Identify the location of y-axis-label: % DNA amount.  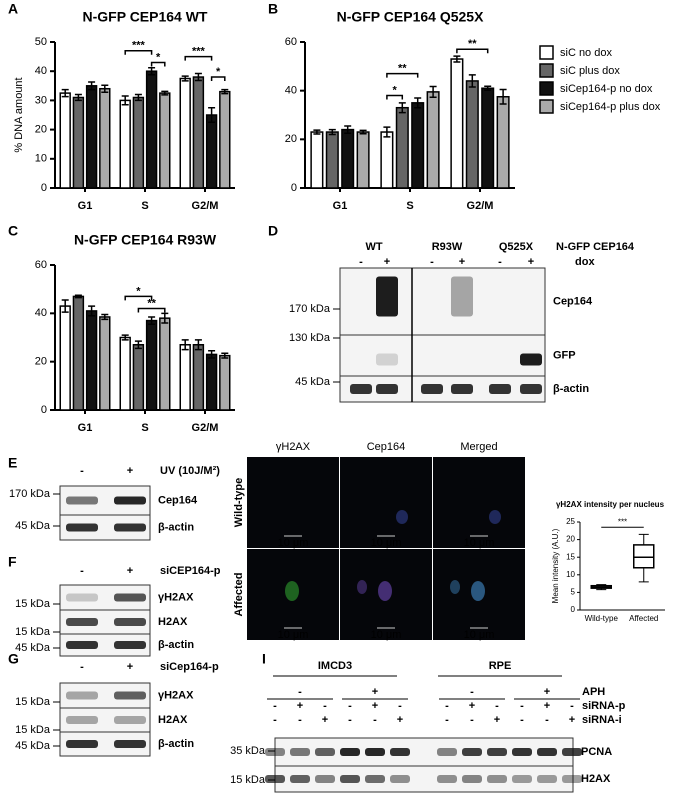
(19, 114).